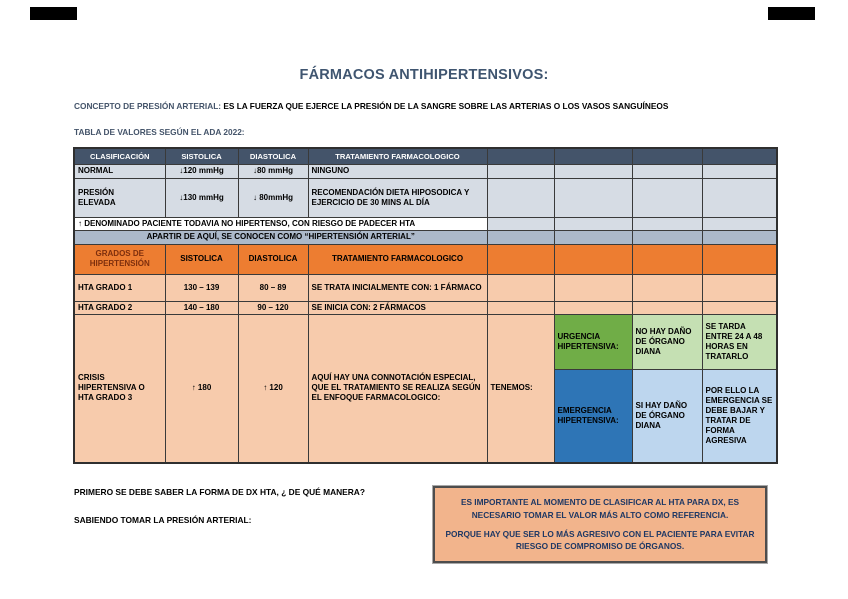  I want to click on emergencia-organ-damage: SI HAY DAÑO DE ÓRGANO DIANA, so click(667, 416).